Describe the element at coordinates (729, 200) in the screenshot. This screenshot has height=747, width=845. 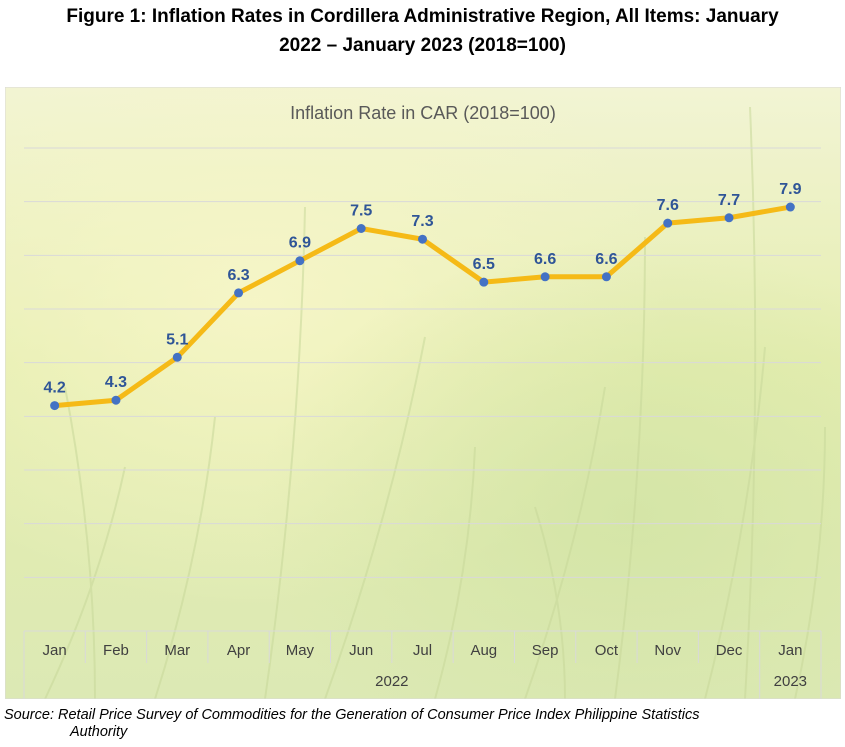
I see `data-label: 7.7` at that location.